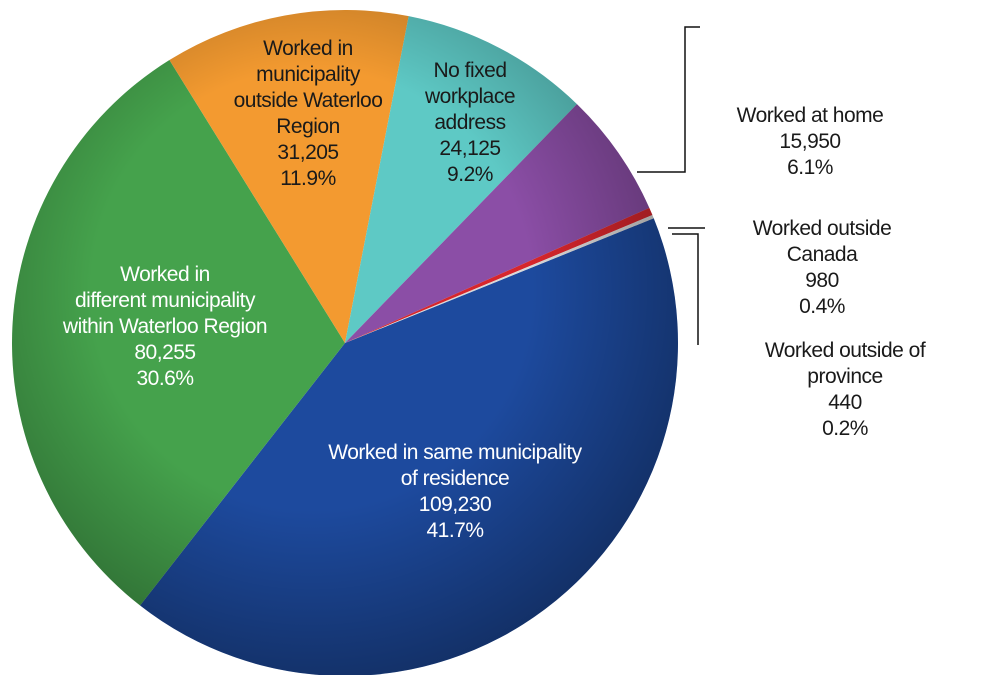 This screenshot has width=1006, height=675. Describe the element at coordinates (470, 96) in the screenshot. I see `category-label: No fixed workplace address` at that location.